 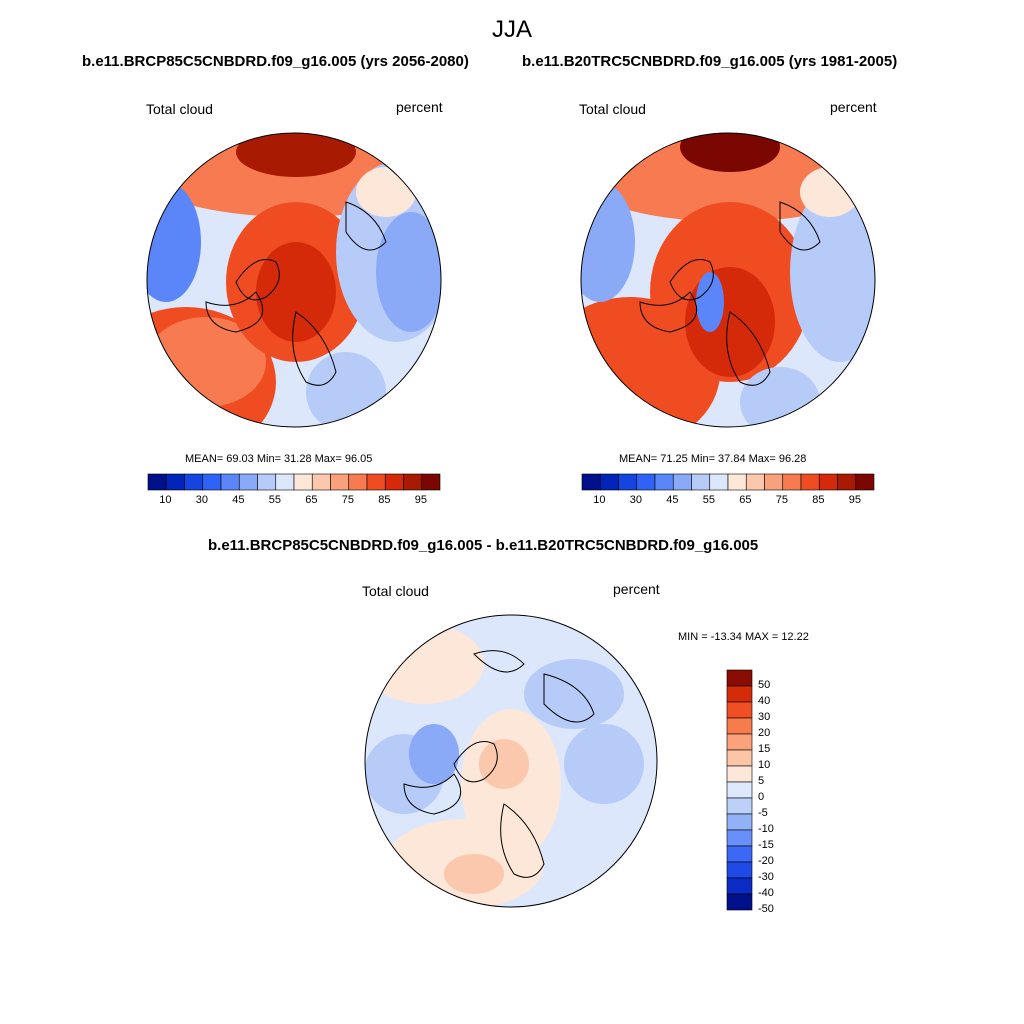 I want to click on panel-3-colorbar, so click(x=739, y=790).